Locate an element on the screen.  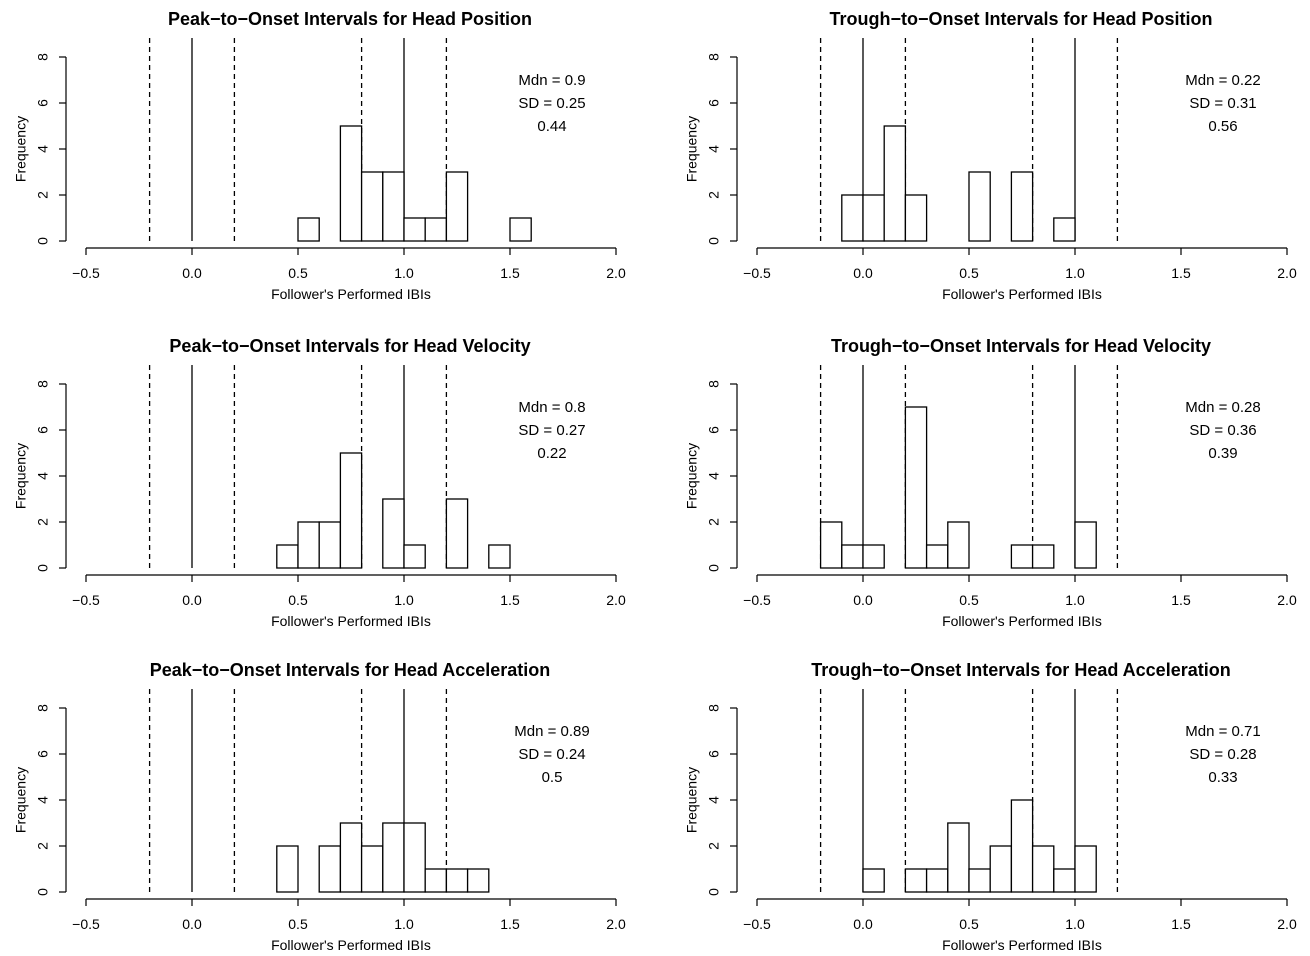
stat-annotation: Mdn = 0.28 is located at coordinates (1222, 407).